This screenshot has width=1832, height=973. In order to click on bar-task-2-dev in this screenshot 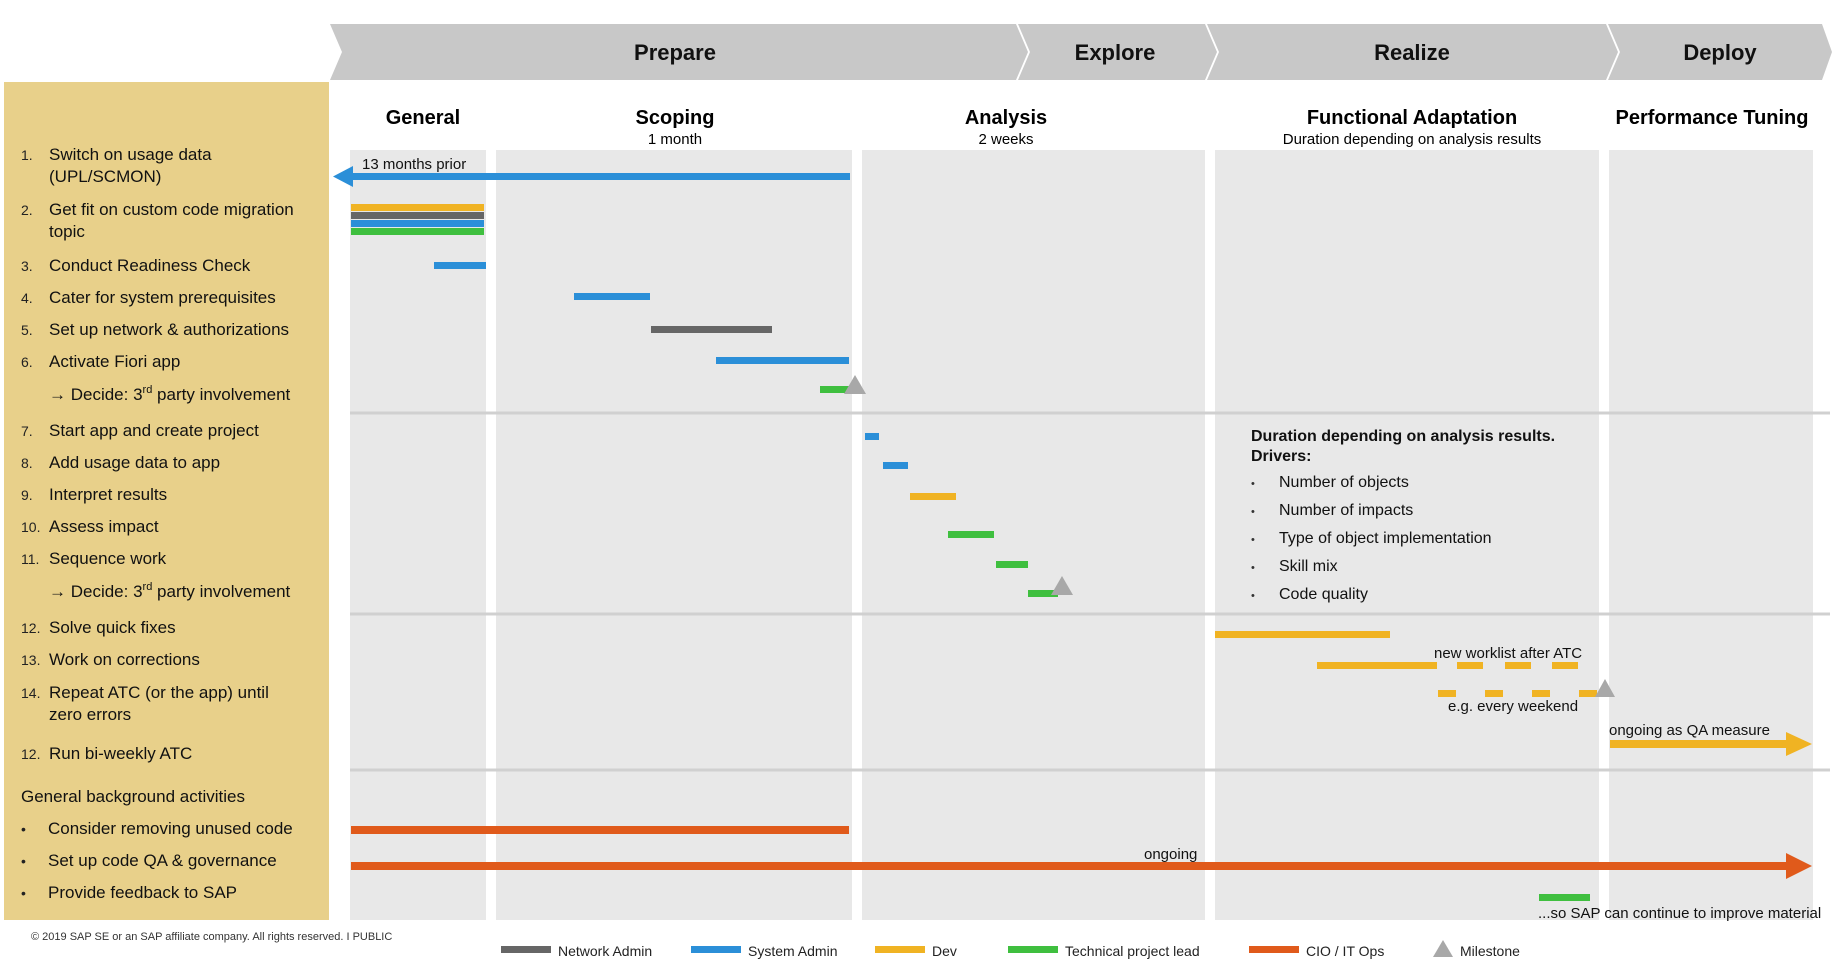, I will do `click(417, 207)`.